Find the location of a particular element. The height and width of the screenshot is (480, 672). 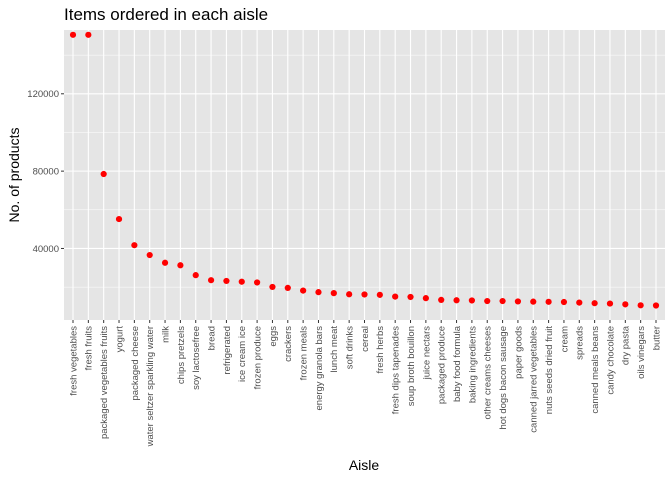

x-tick-label: packaged vegetables fruits is located at coordinates (104, 382).